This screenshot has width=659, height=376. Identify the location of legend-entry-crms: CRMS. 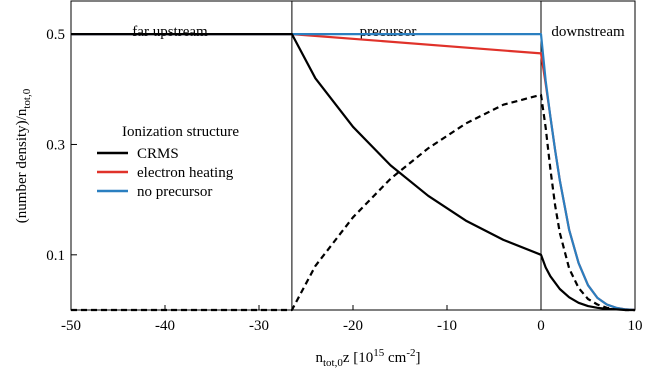
(158, 154).